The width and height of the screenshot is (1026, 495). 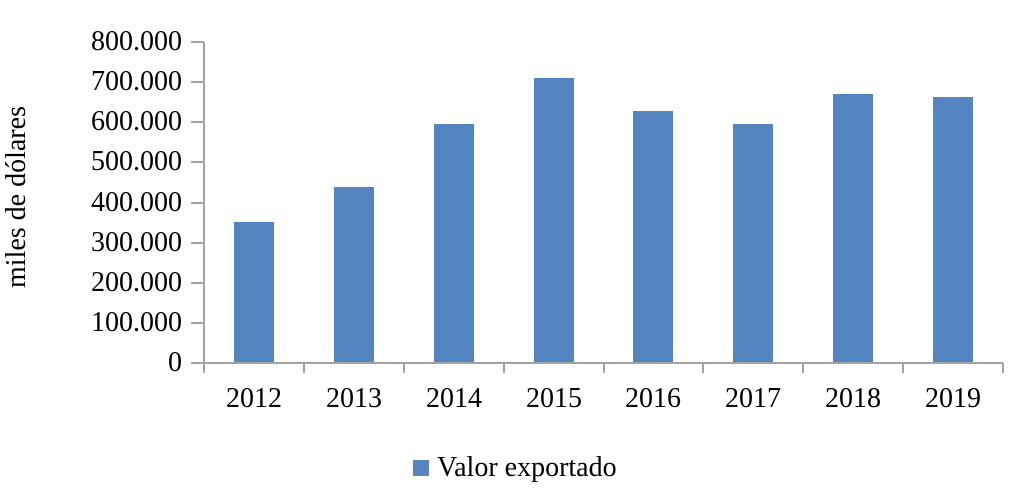 I want to click on legend-label: Valor exportado, so click(x=527, y=467).